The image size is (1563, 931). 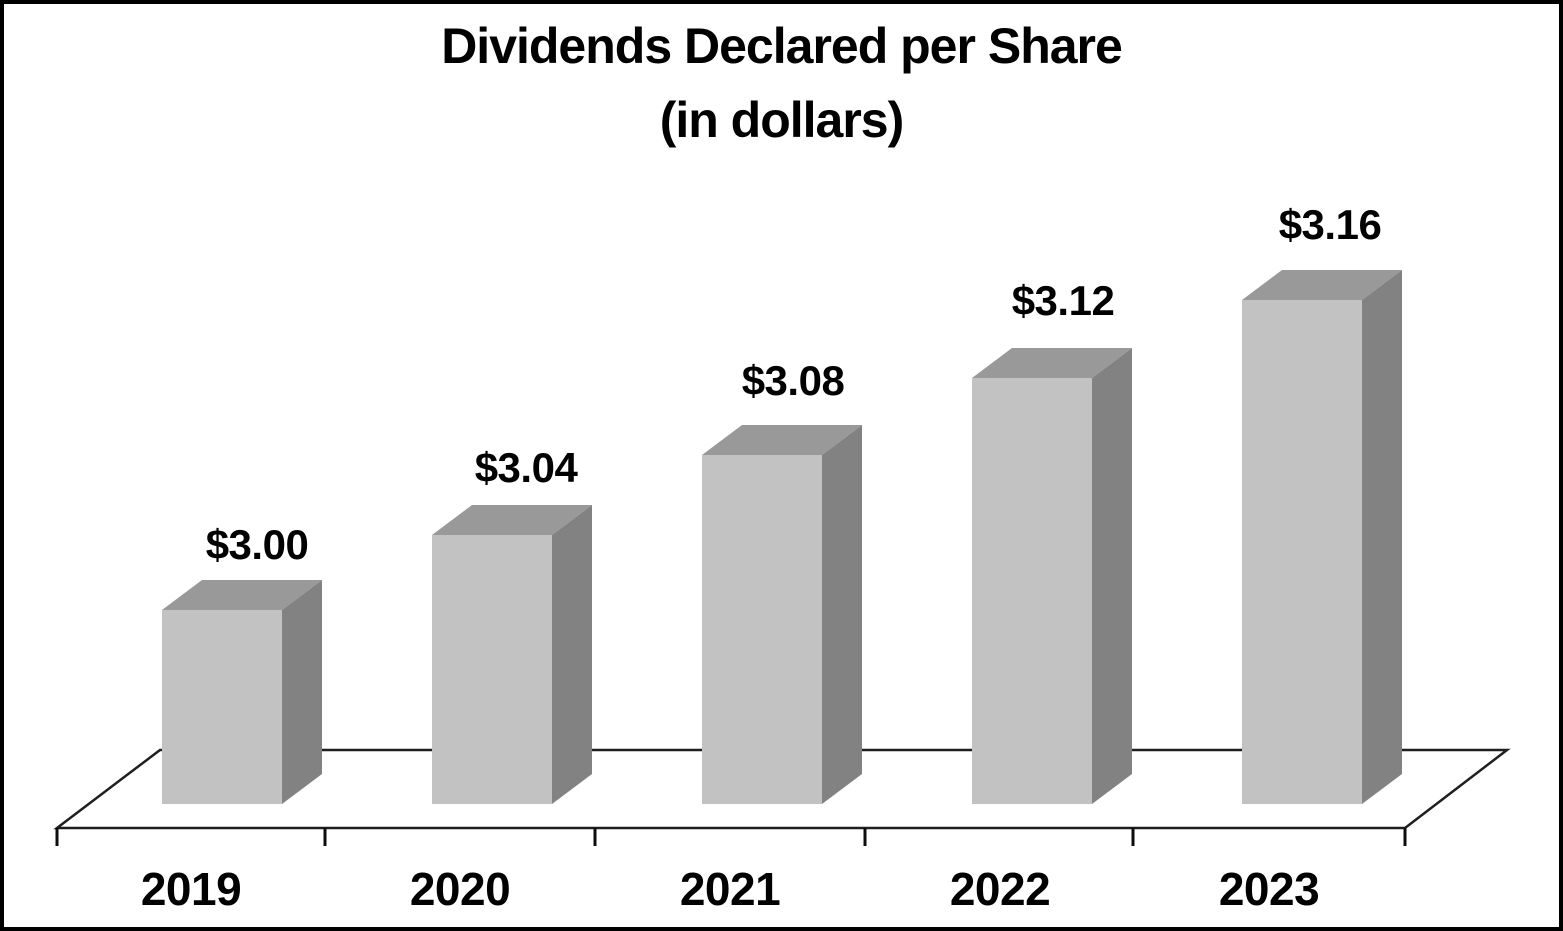 I want to click on value-label-2020: $3.04, so click(x=526, y=467).